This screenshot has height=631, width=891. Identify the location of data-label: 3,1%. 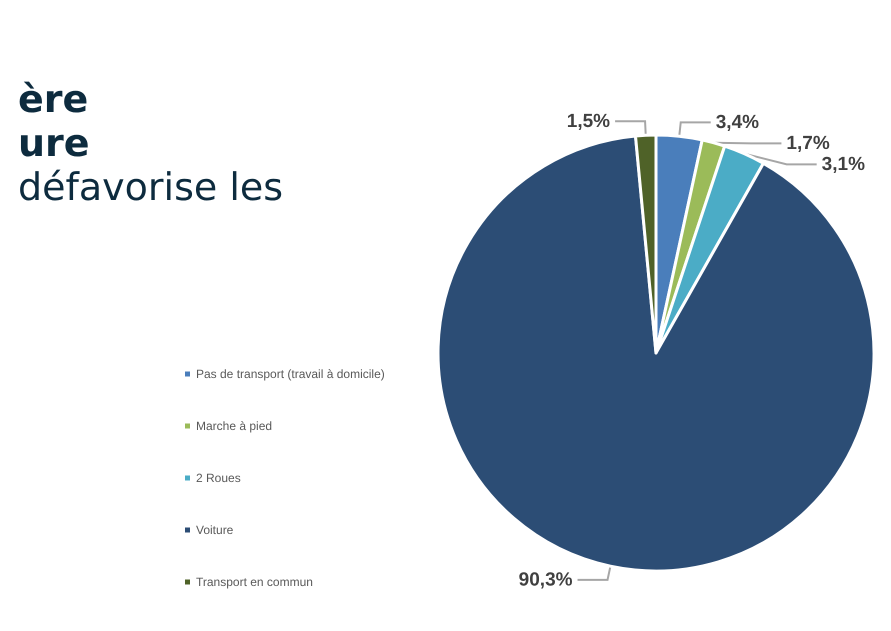
(844, 164).